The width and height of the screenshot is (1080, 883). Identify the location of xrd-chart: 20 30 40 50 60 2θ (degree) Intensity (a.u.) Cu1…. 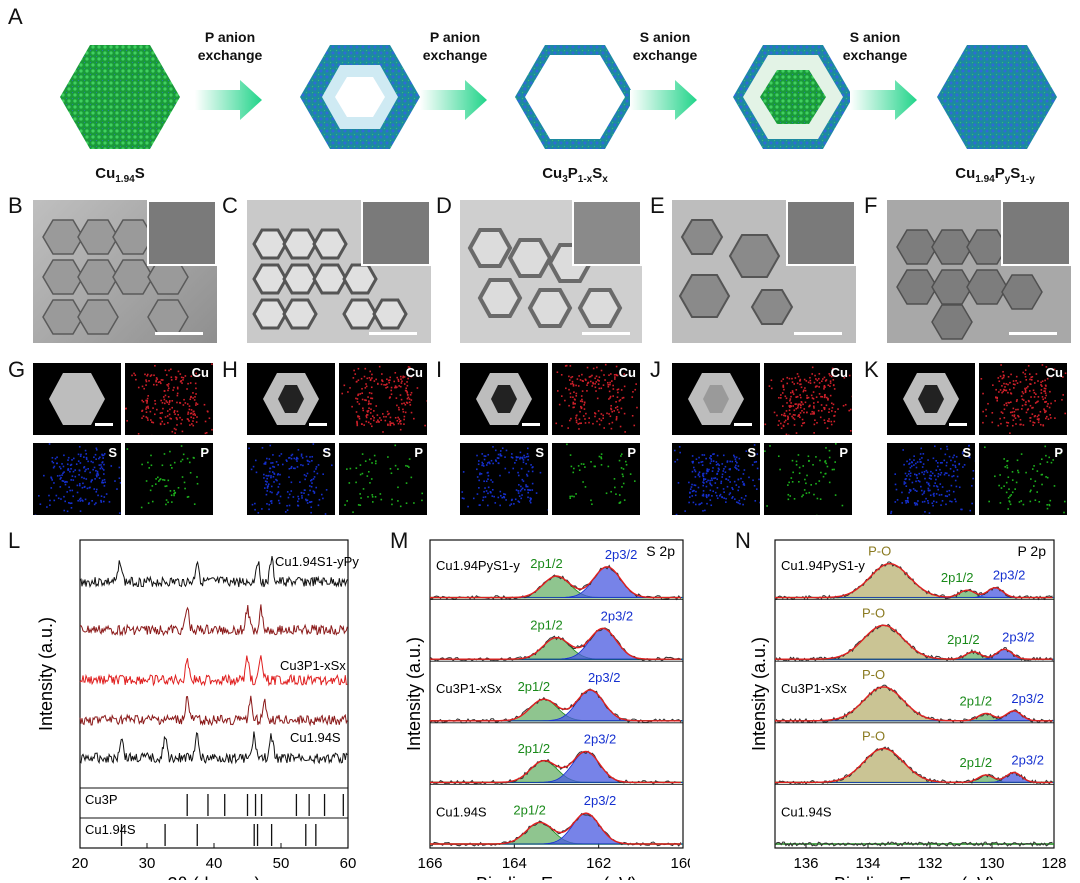
(197, 709).